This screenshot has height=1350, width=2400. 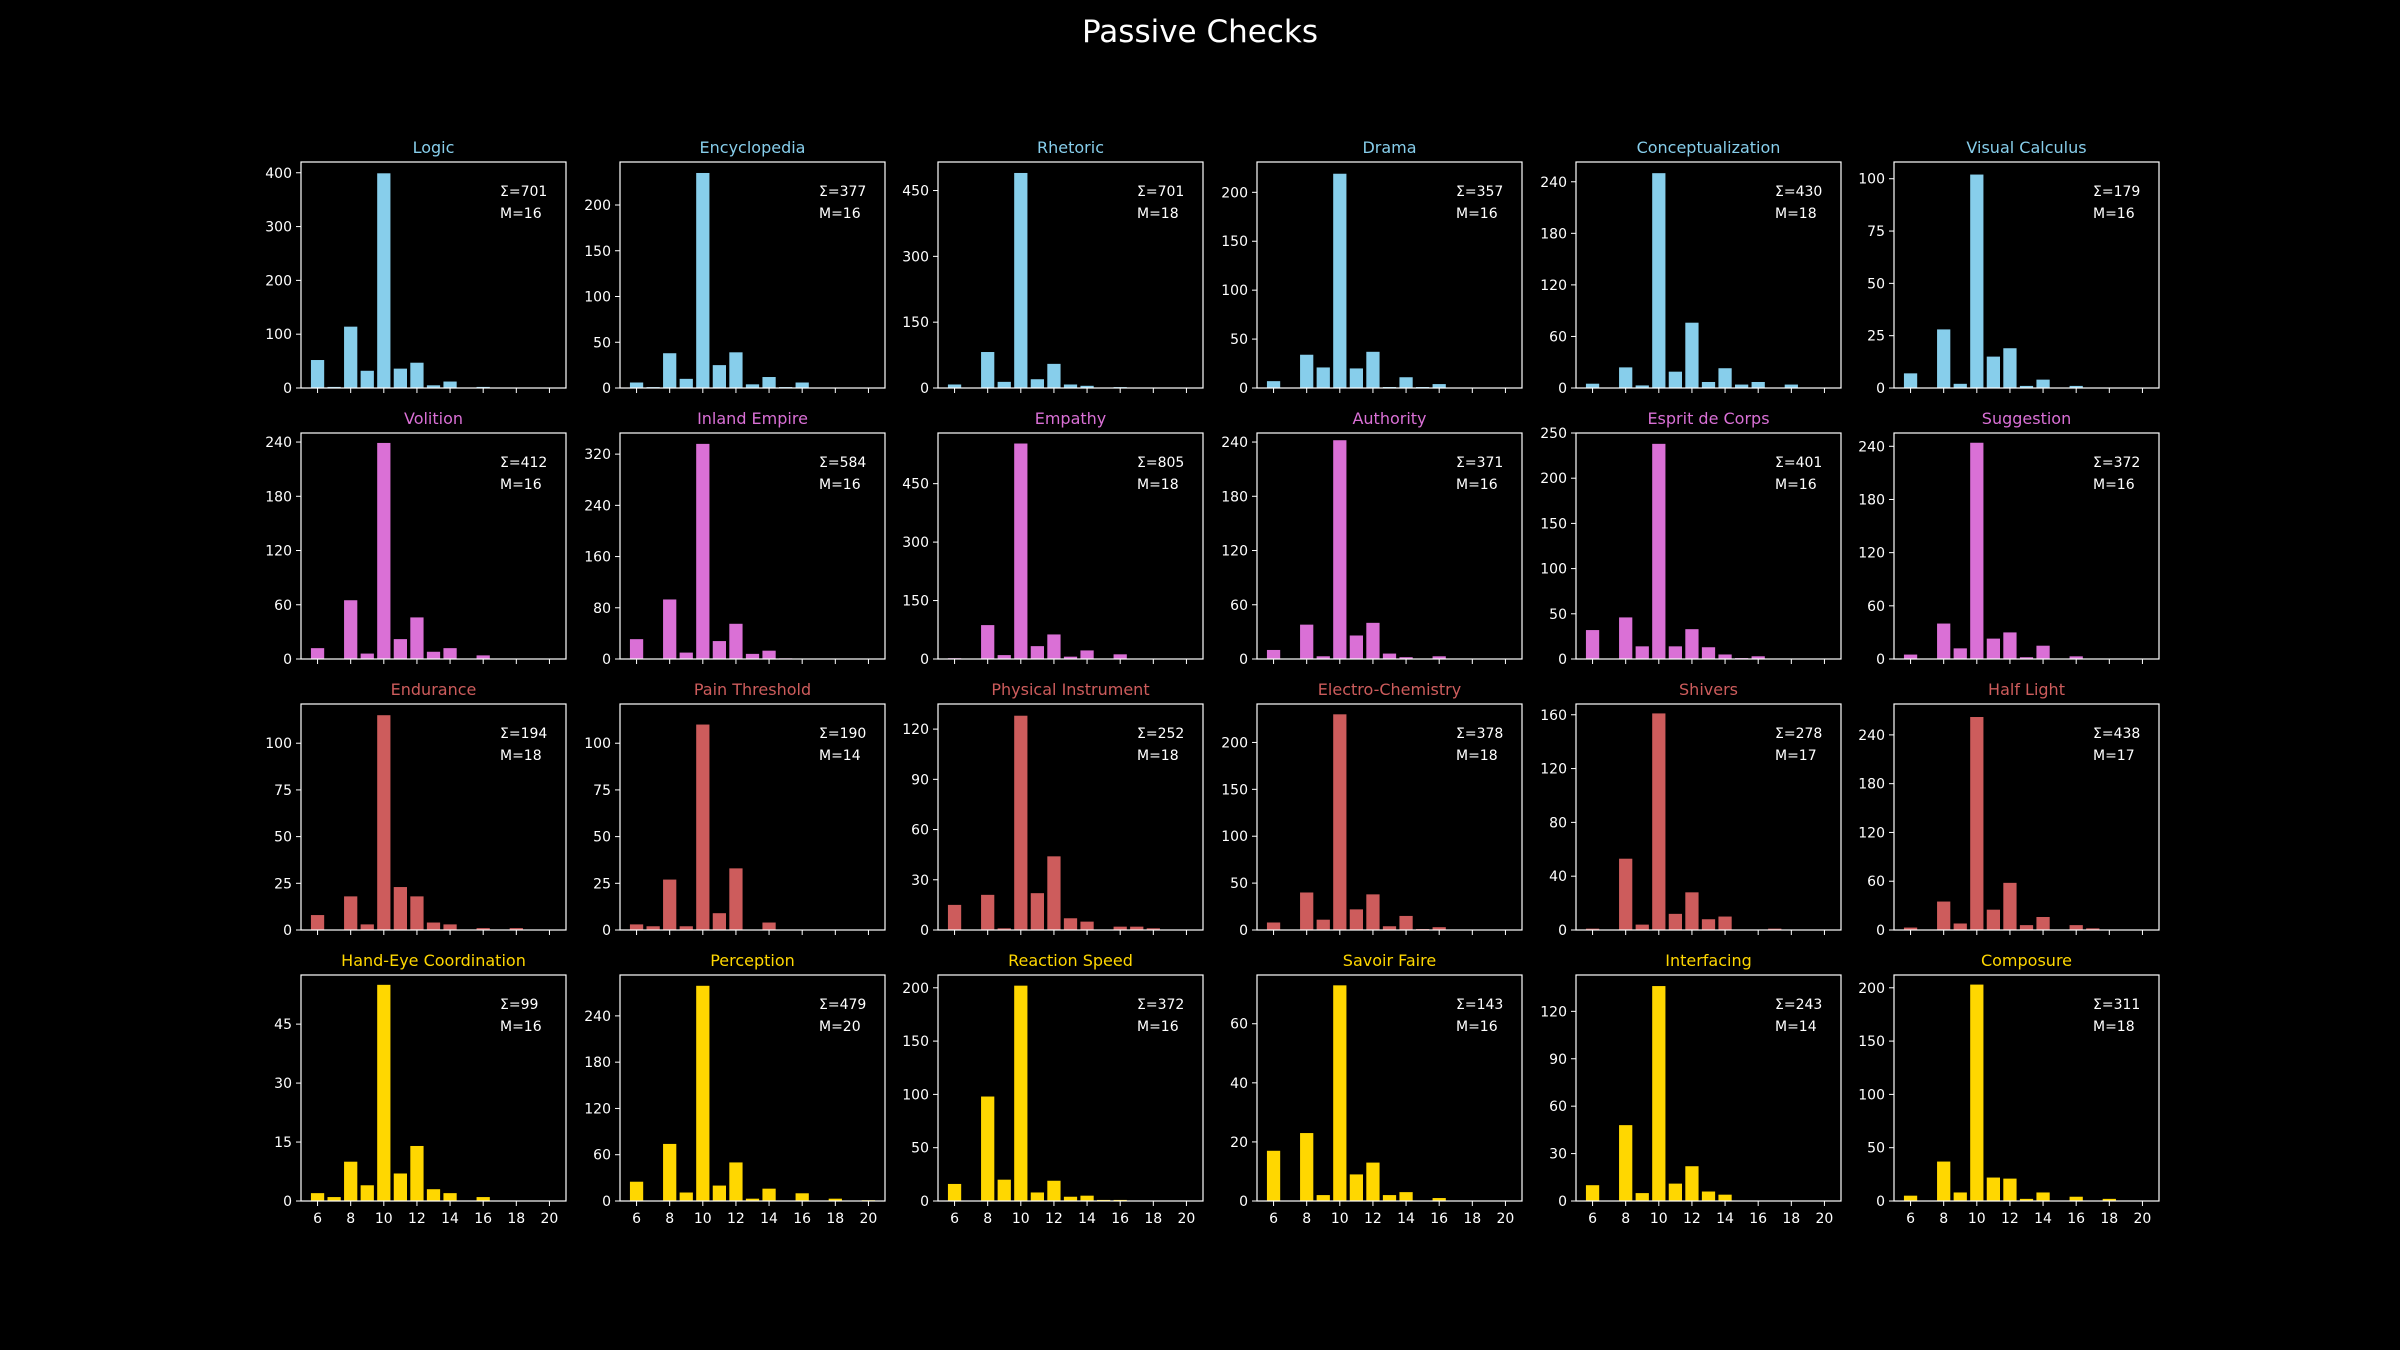 I want to click on subplot-pain-threshold: Pain Threshold 0 25 50 75 100 Σ=190 M=14, so click(x=735, y=809).